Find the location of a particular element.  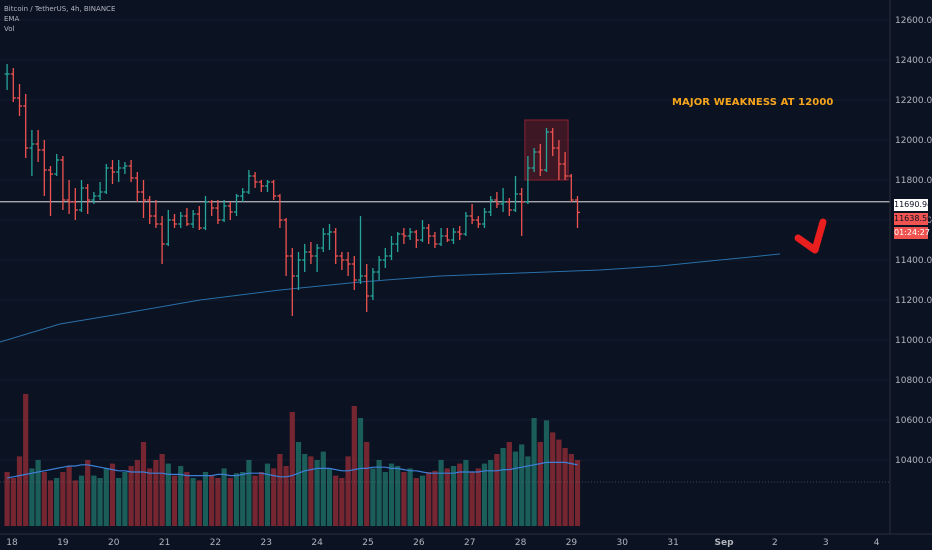

last-price-tag: 11638.50 is located at coordinates (913, 219).